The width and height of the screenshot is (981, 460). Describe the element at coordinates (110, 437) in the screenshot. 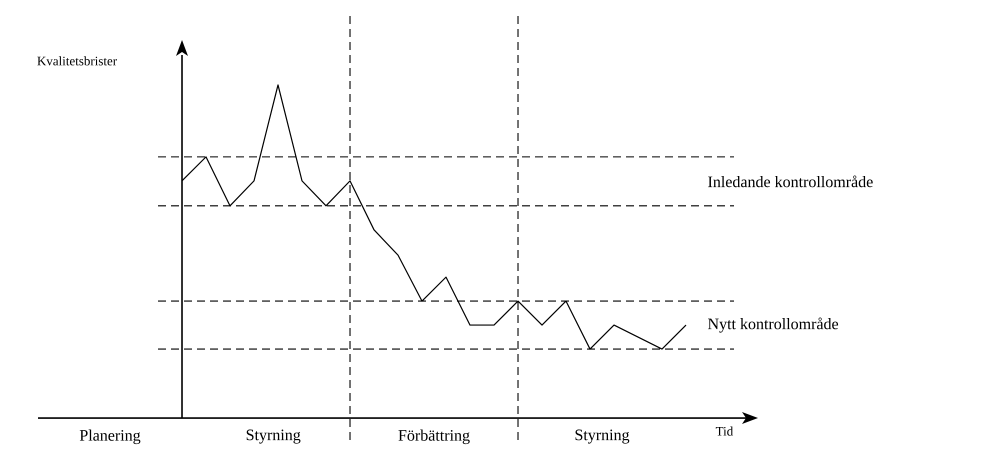

I see `text: Planering` at that location.